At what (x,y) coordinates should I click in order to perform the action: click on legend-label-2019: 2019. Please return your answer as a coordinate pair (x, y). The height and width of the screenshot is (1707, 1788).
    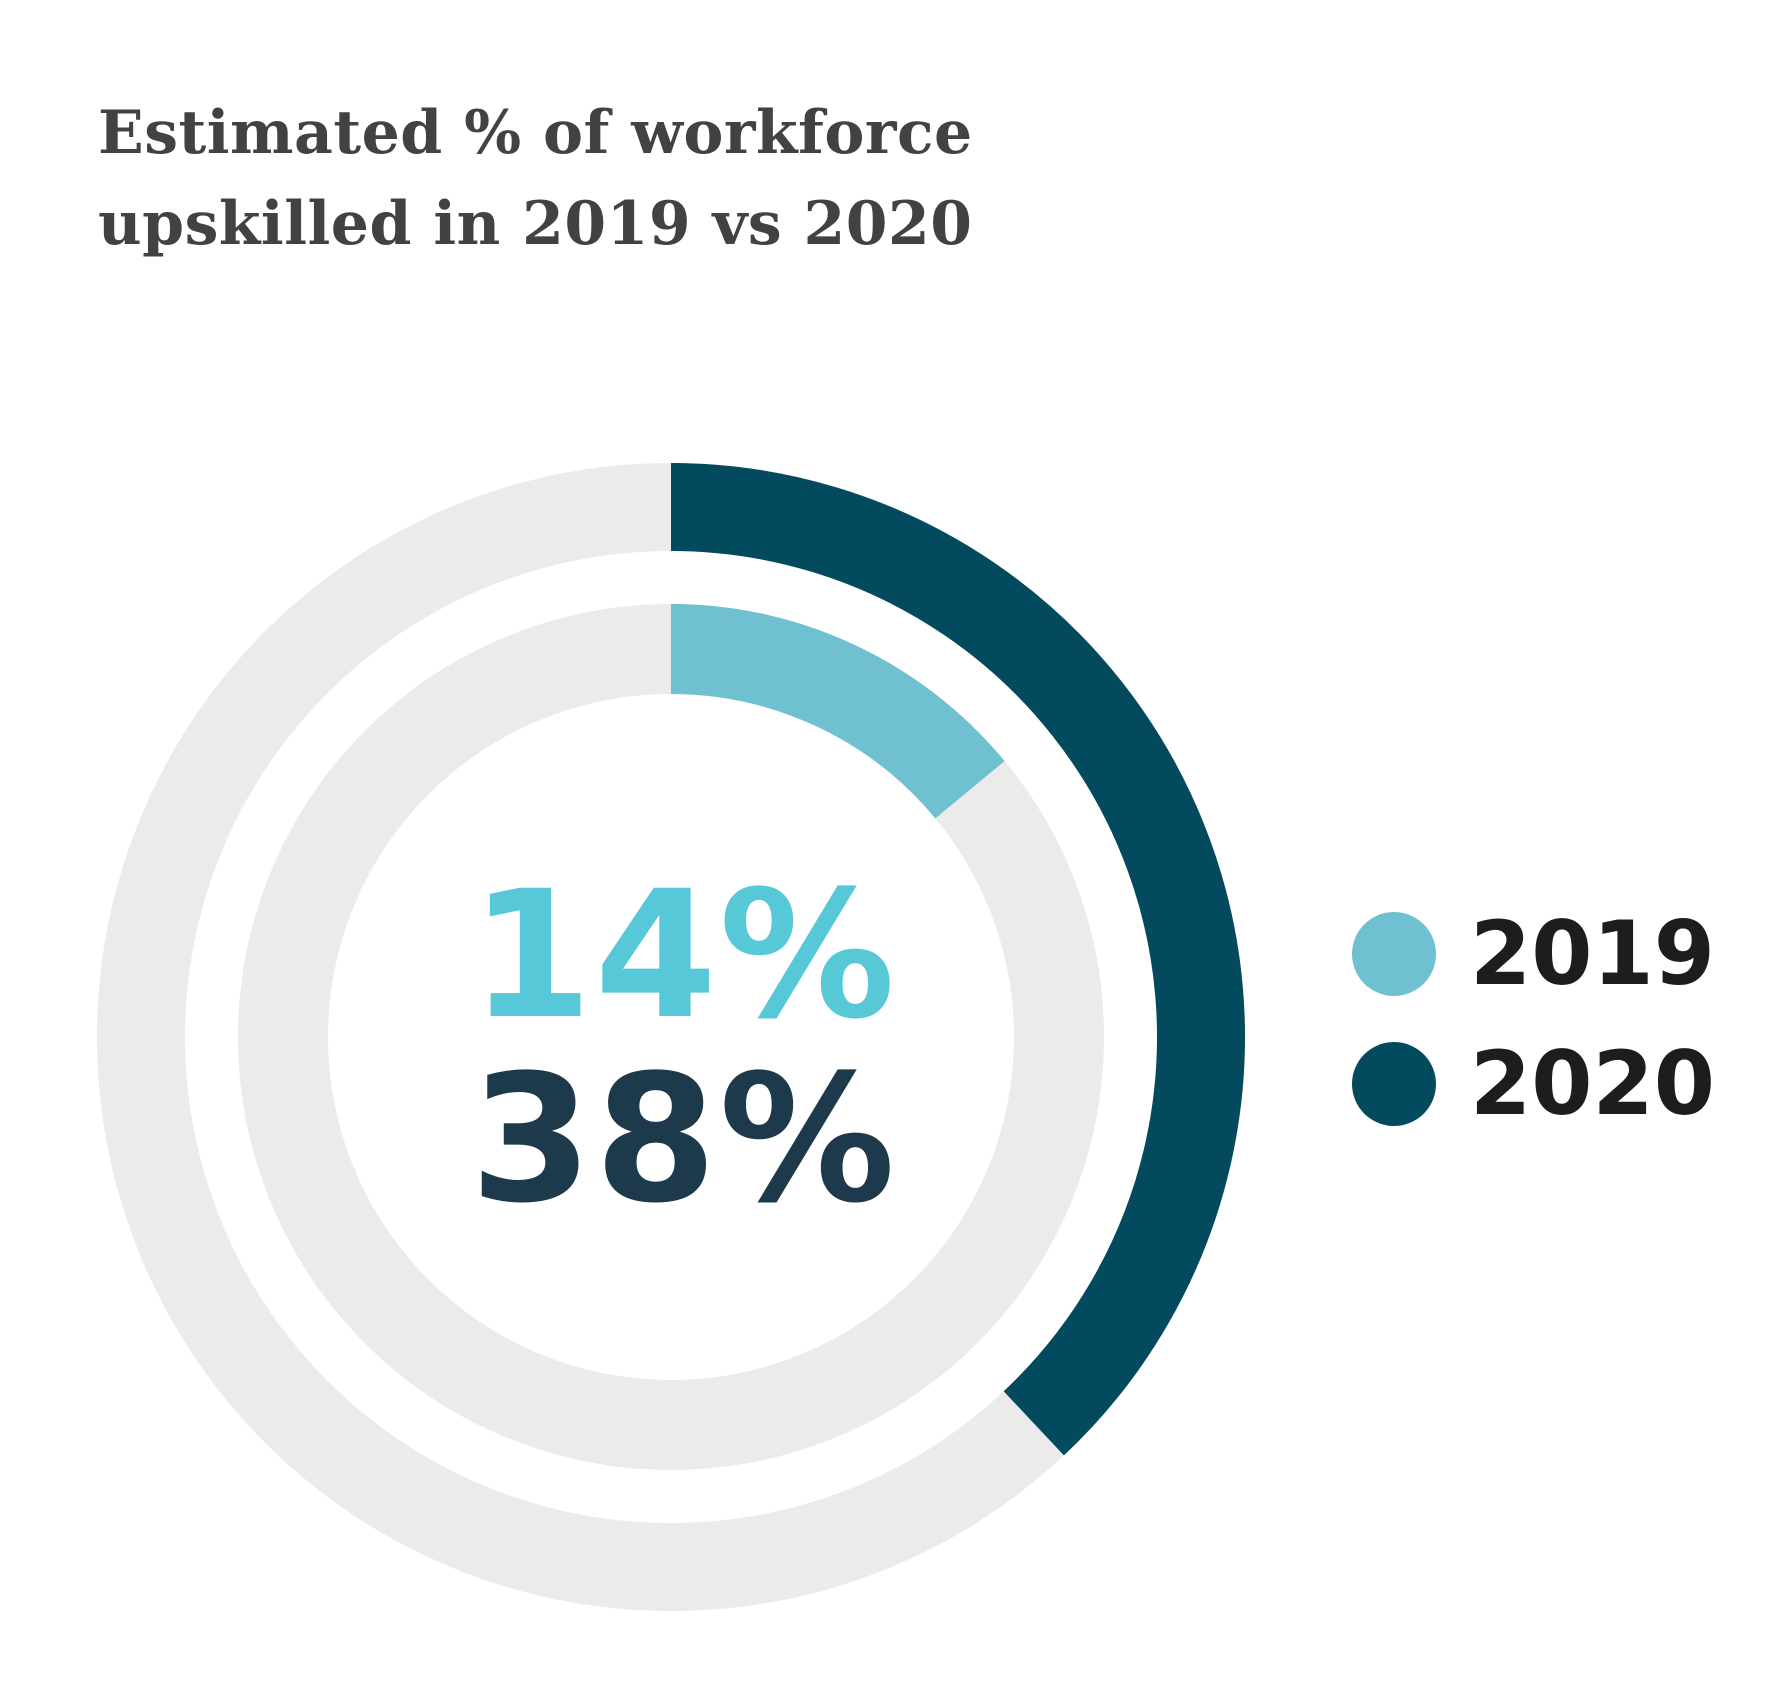
    Looking at the image, I should click on (1592, 953).